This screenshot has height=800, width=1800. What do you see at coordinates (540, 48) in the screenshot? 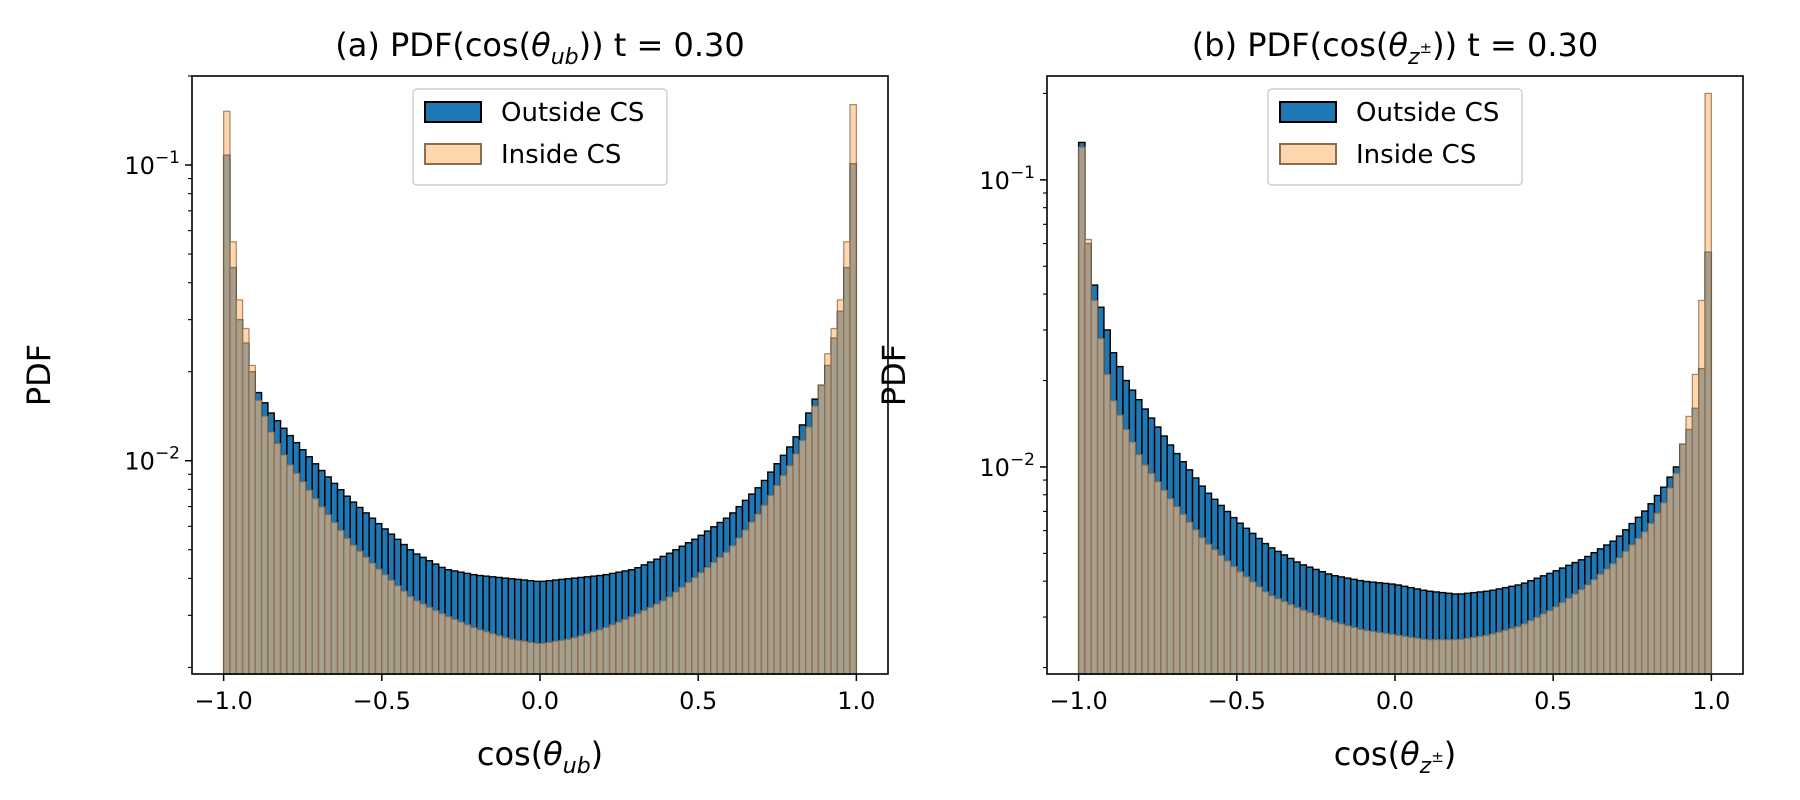
I see `panel-title: (a) PDF(cos(θub)) t = 0.30` at bounding box center [540, 48].